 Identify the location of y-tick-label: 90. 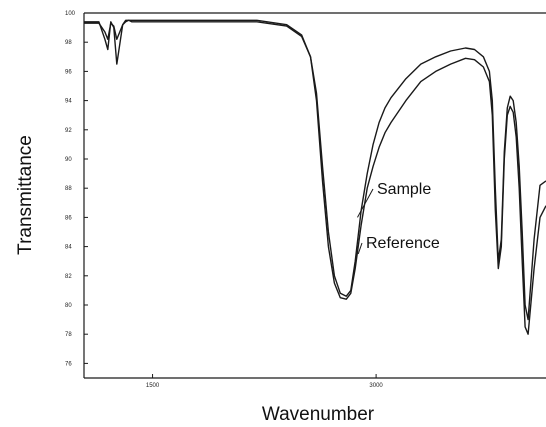
(68, 160).